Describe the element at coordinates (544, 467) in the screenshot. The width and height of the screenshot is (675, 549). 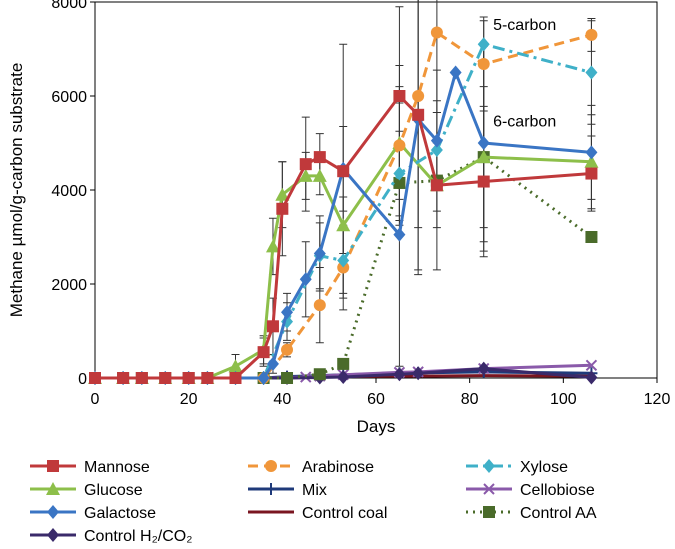
I see `legend-label: Xylose` at that location.